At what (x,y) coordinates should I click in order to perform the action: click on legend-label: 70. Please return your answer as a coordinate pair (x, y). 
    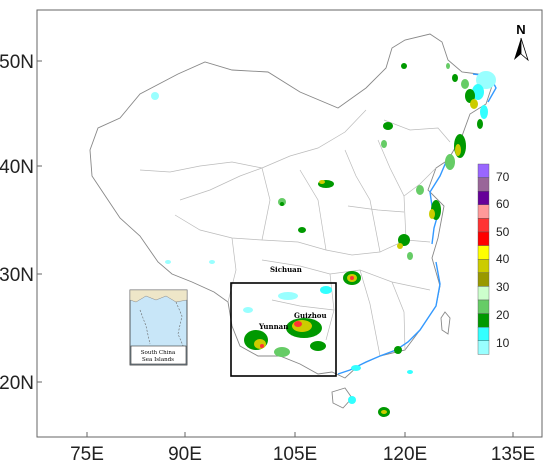
    Looking at the image, I should click on (503, 177).